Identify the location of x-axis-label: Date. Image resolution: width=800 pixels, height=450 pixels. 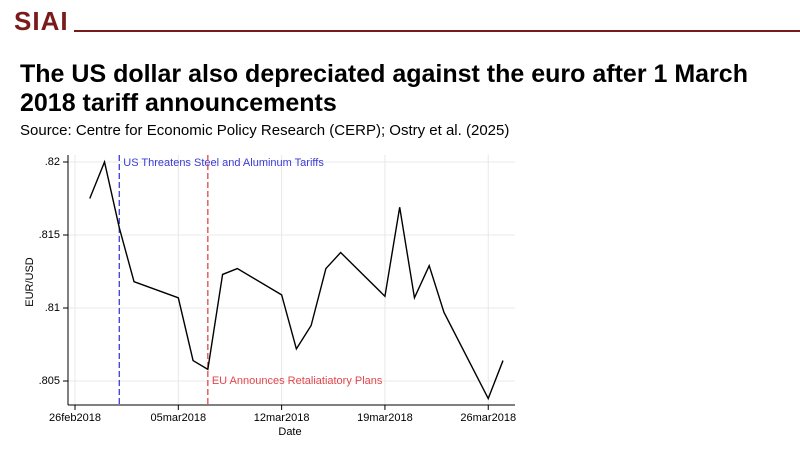
(289, 432).